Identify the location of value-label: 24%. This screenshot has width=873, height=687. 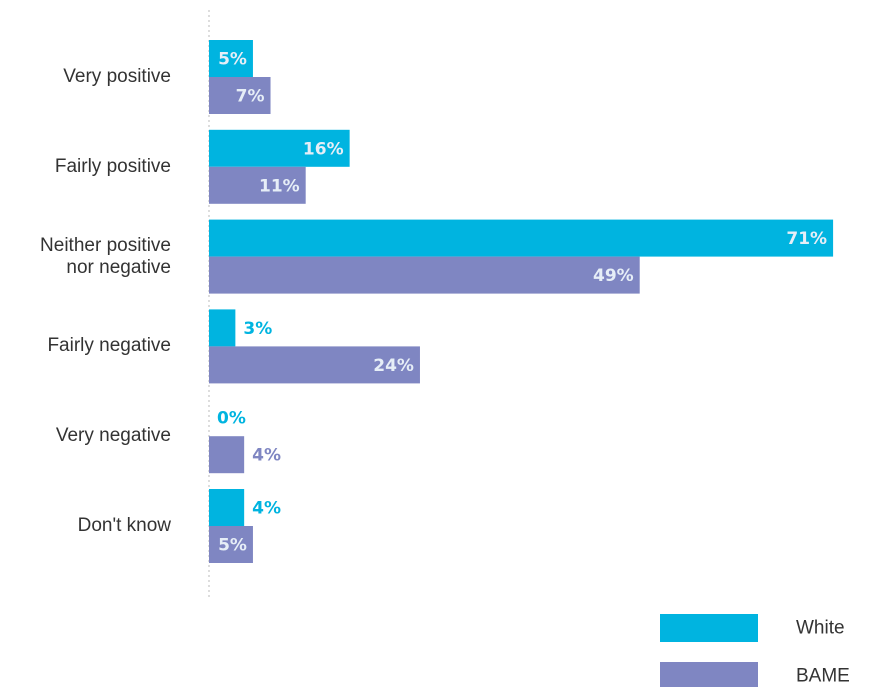
(393, 366).